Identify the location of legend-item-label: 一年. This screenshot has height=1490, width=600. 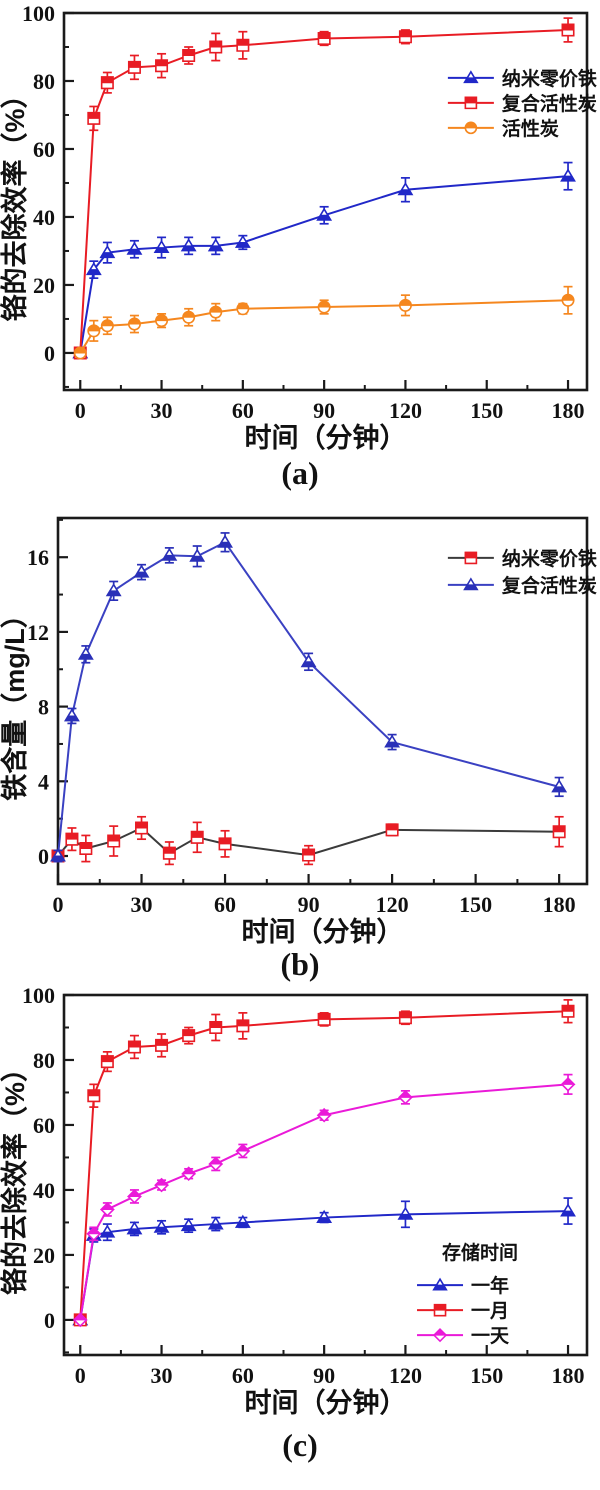
(490, 1285).